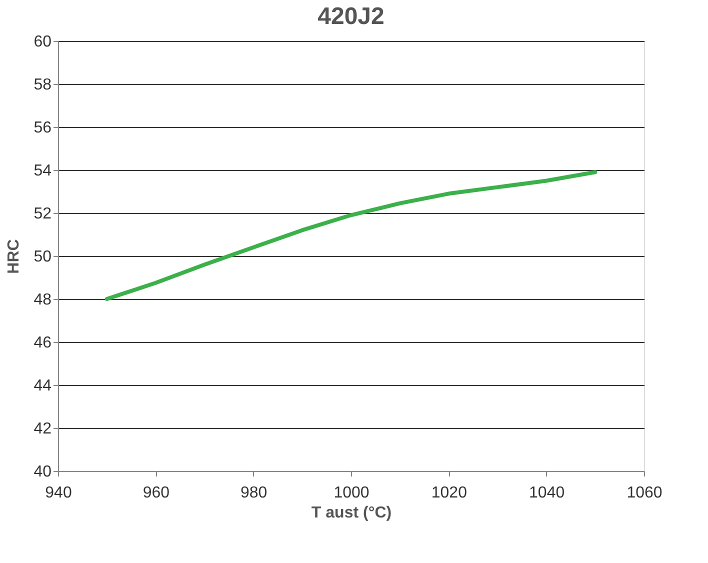 This screenshot has width=708, height=563. What do you see at coordinates (43, 85) in the screenshot?
I see `y-tick-label: 58` at bounding box center [43, 85].